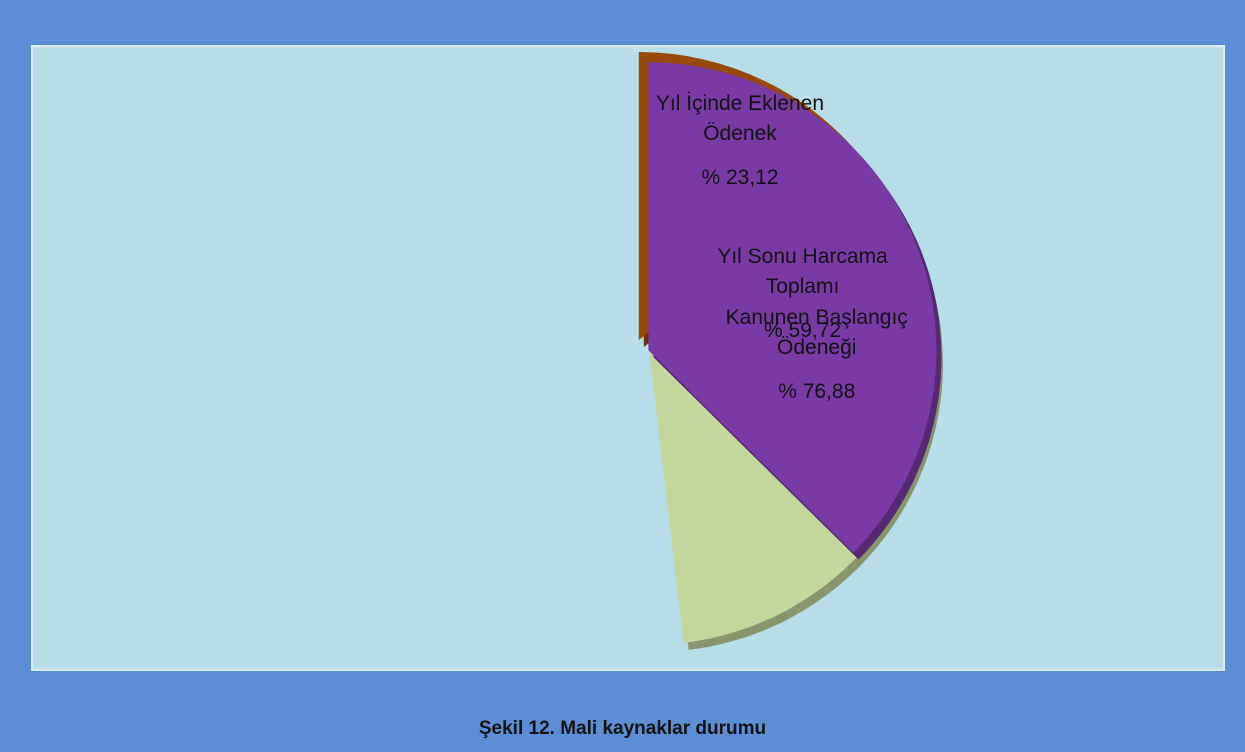  What do you see at coordinates (802, 271) in the screenshot?
I see `slice-label: Yıl Sonu Harcama Toplamı` at bounding box center [802, 271].